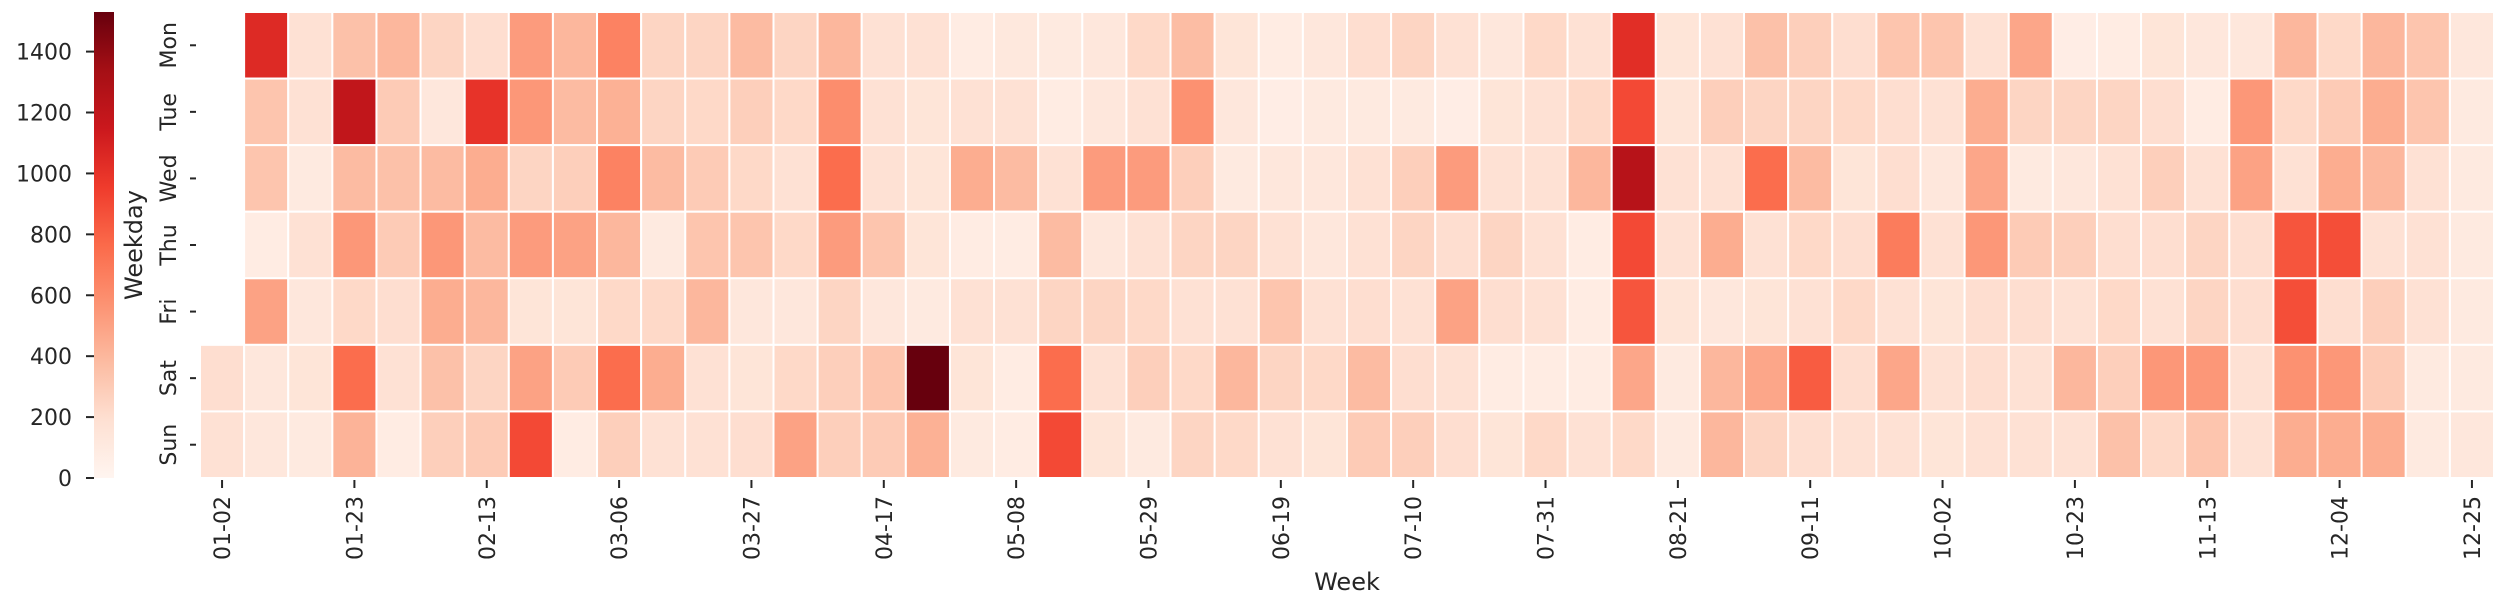  What do you see at coordinates (488, 528) in the screenshot?
I see `column-label: 02-13` at bounding box center [488, 528].